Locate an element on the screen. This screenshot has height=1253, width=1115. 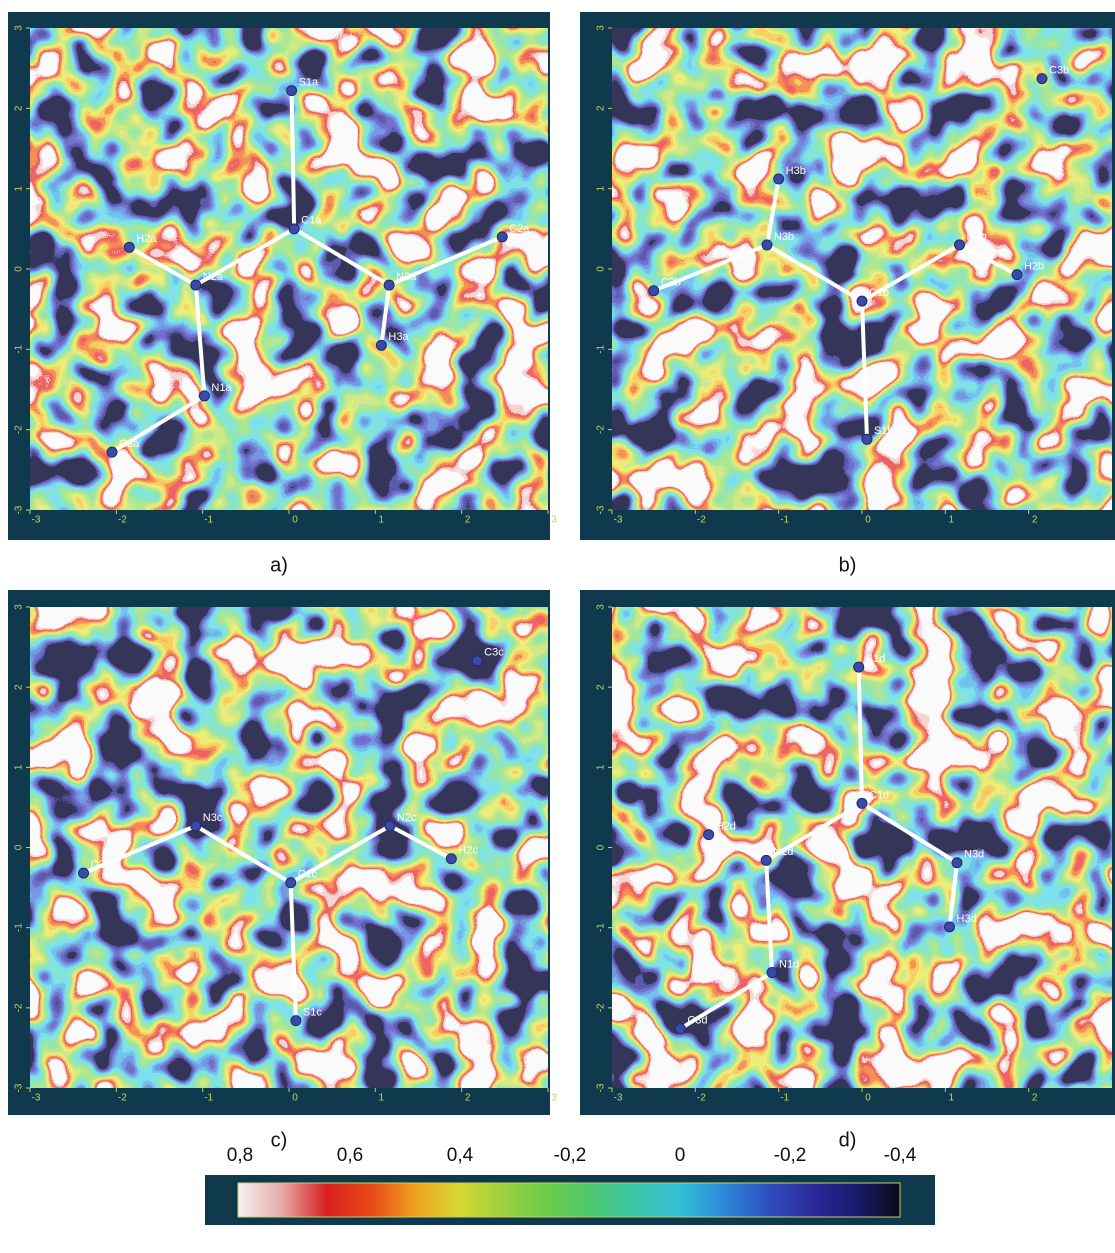
panel-caption: c) is located at coordinates (279, 1140).